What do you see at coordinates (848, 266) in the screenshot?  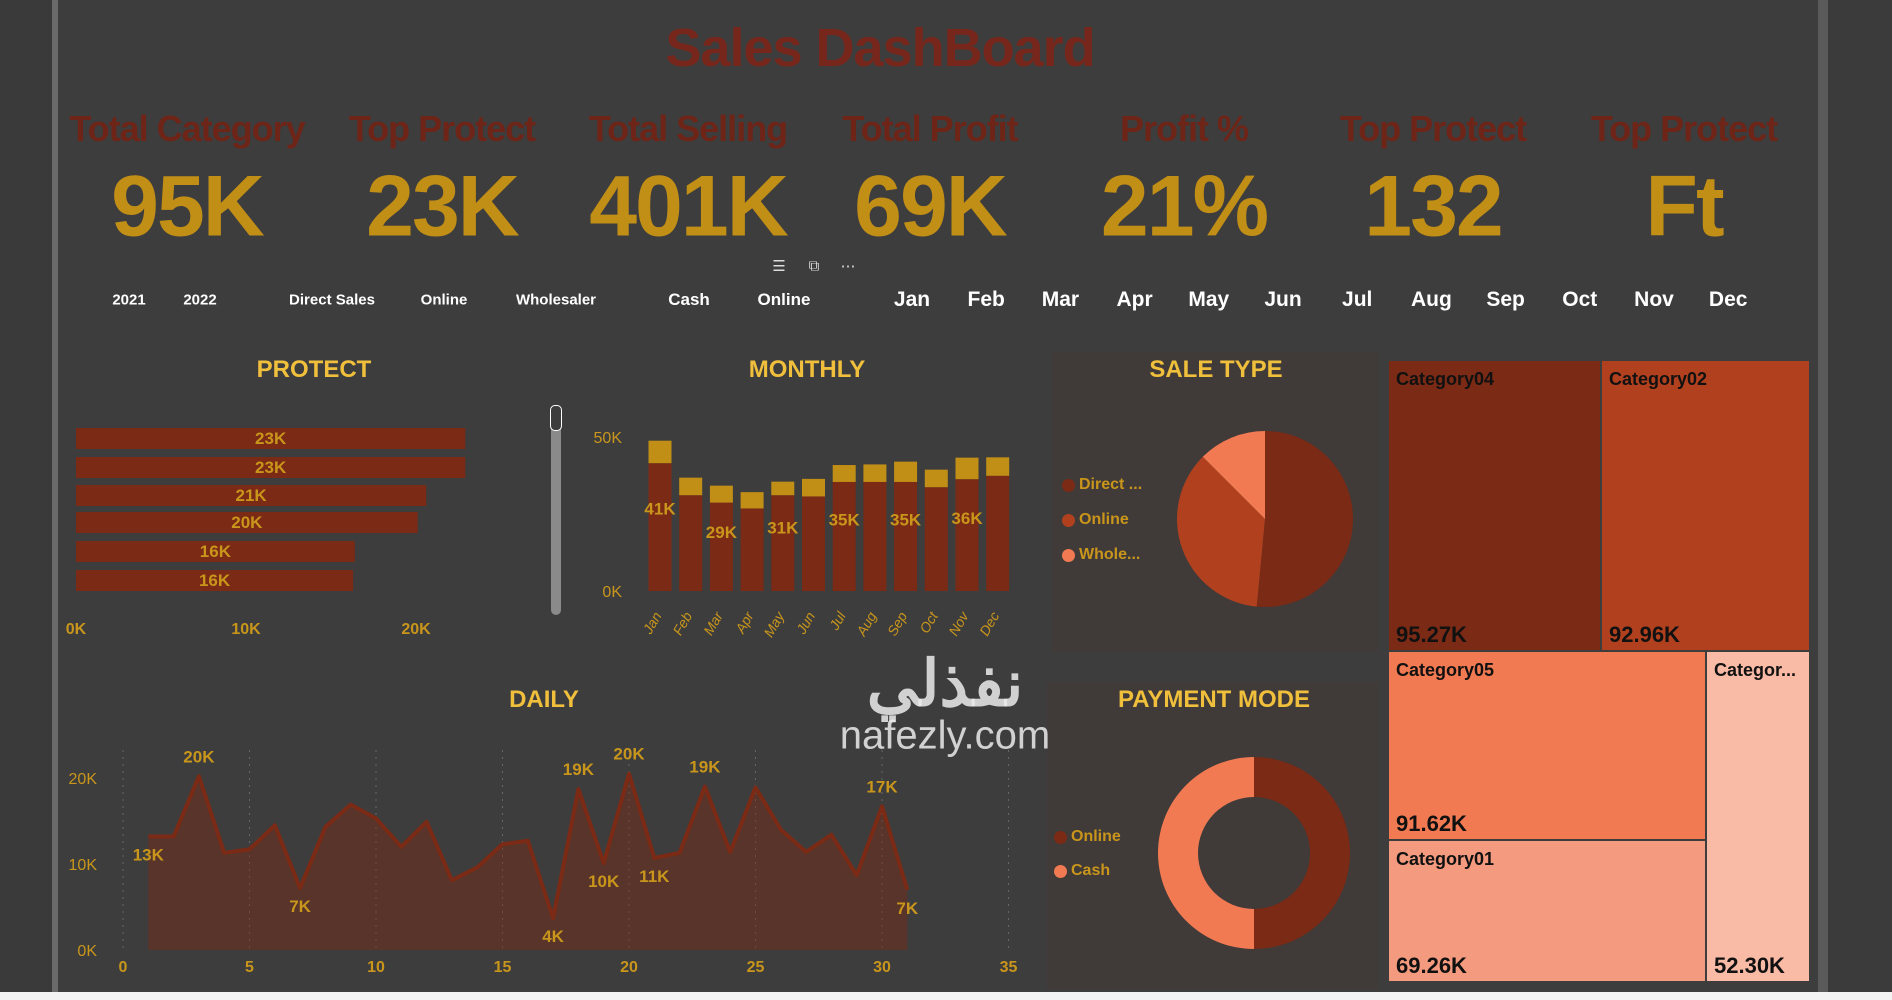 I see `more-options-icon: ⋯` at bounding box center [848, 266].